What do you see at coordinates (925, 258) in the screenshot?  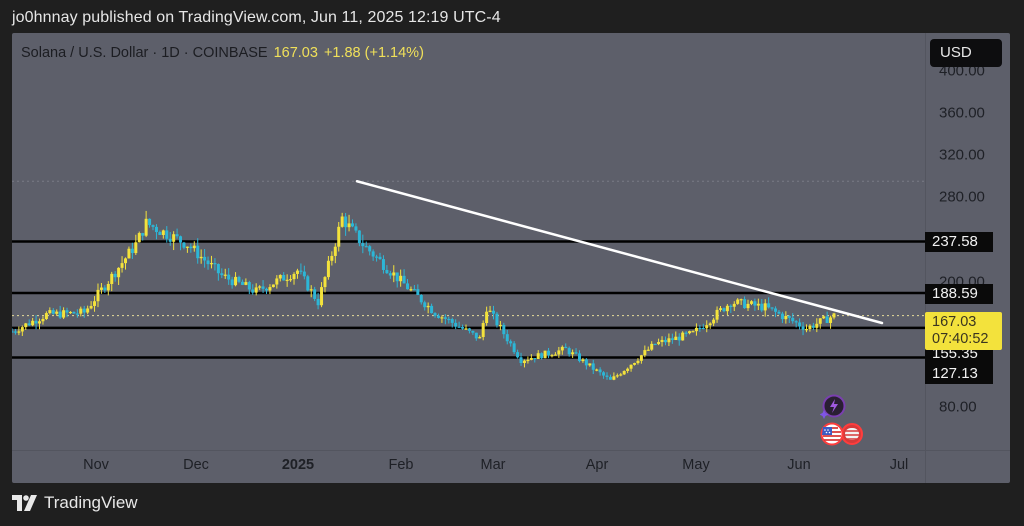 I see `price-axis-divider` at bounding box center [925, 258].